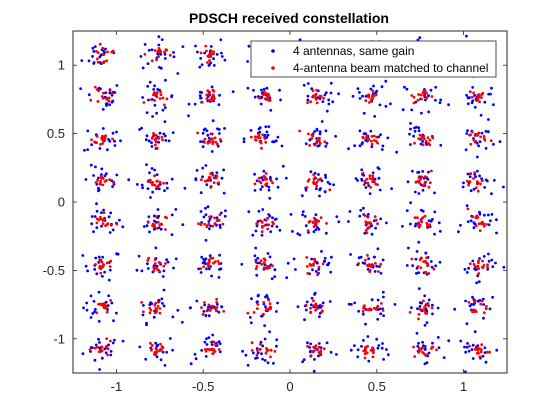  Describe the element at coordinates (59, 338) in the screenshot. I see `y-tick-label: -1` at that location.